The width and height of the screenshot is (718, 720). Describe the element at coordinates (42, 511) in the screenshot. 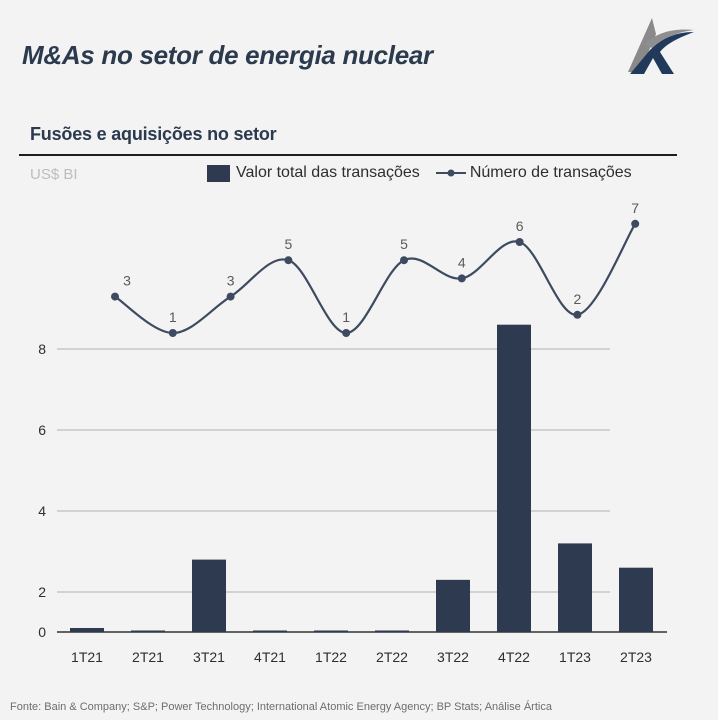

I see `y-tick-label: 4` at that location.